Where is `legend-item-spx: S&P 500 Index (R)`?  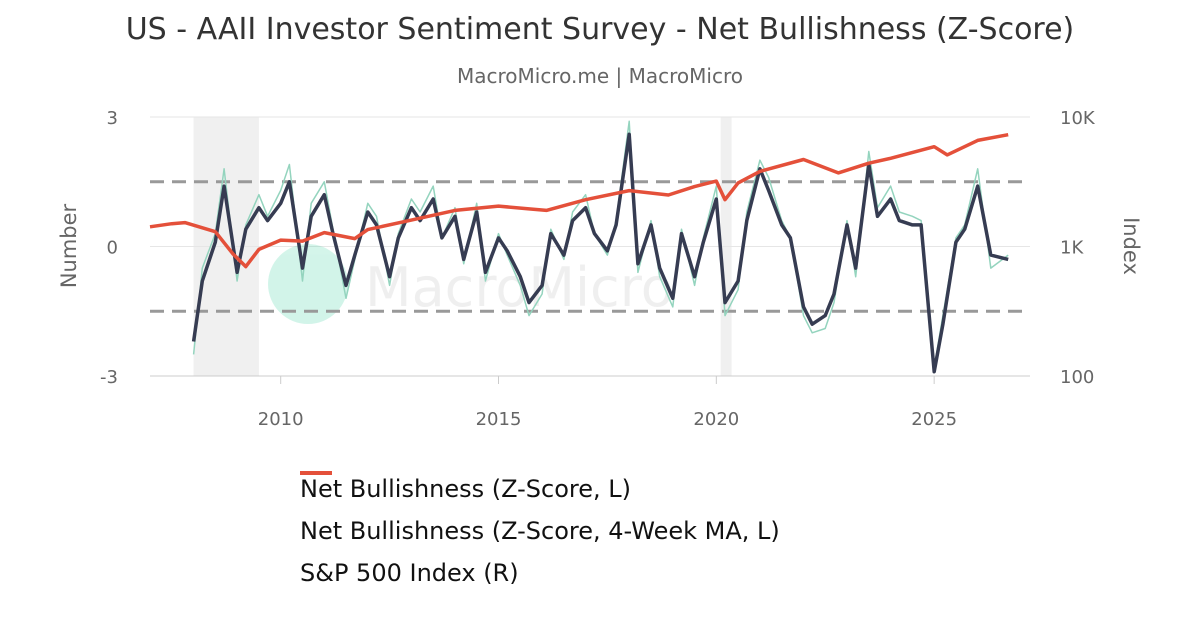 legend-item-spx: S&P 500 Index (R) is located at coordinates (540, 532).